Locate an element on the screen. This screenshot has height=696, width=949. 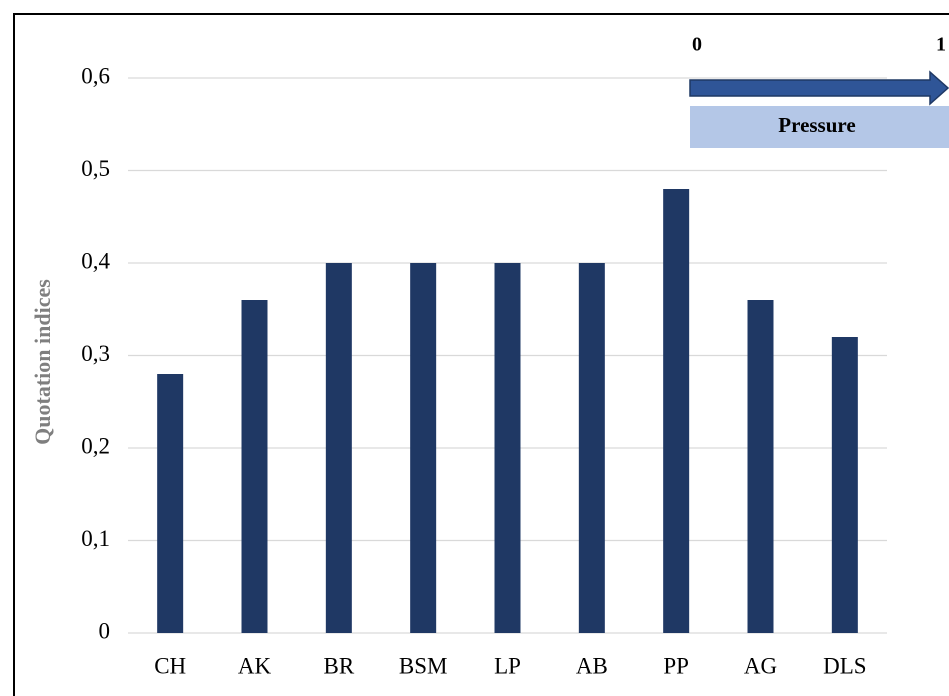
x-tick-label: BR is located at coordinates (338, 665).